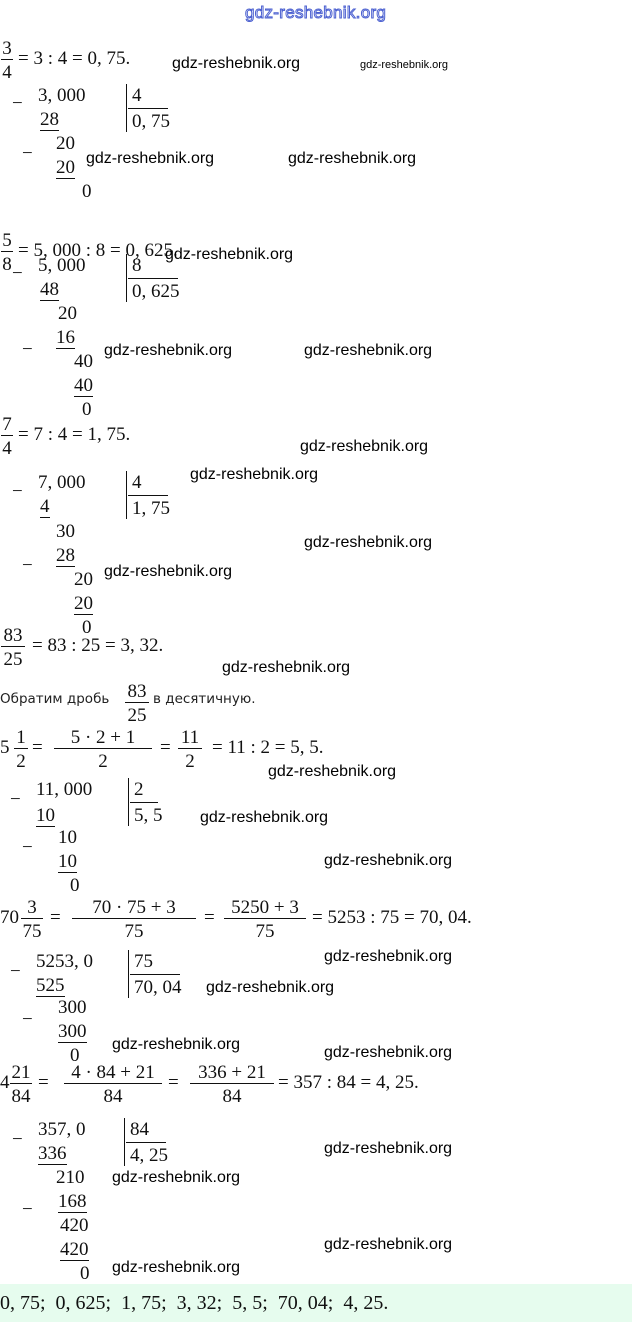  What do you see at coordinates (348, 1082) in the screenshot?
I see `math-text: = 357 : 84 = 4, 25.` at bounding box center [348, 1082].